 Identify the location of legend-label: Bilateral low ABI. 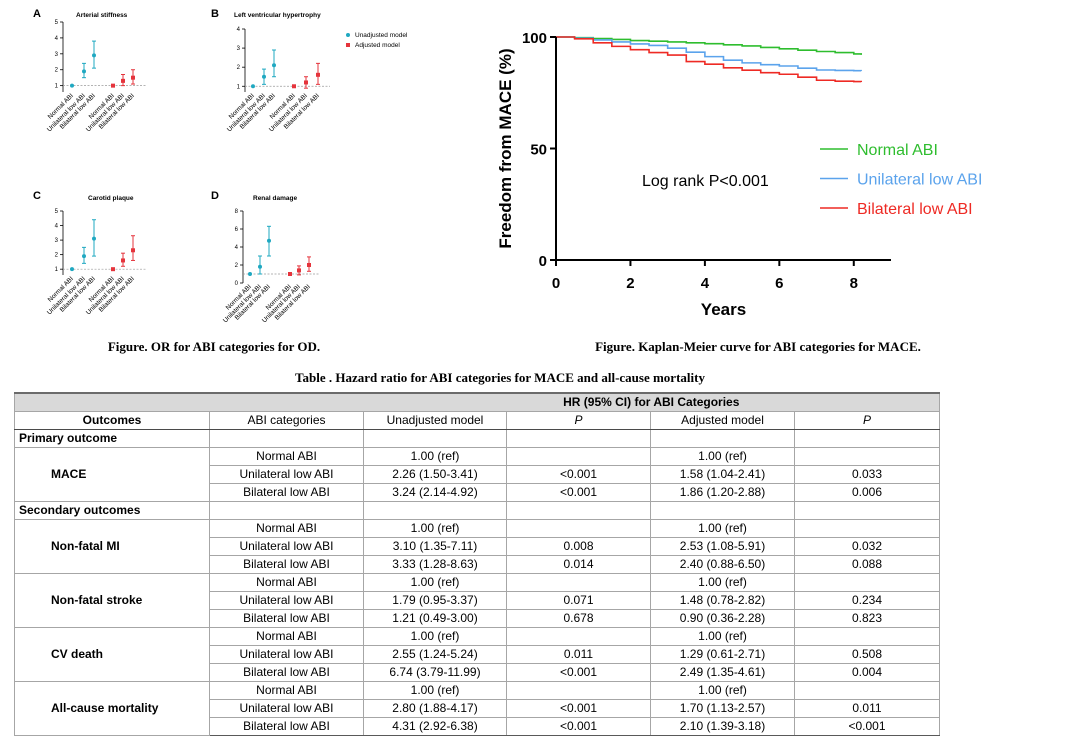
(915, 209).